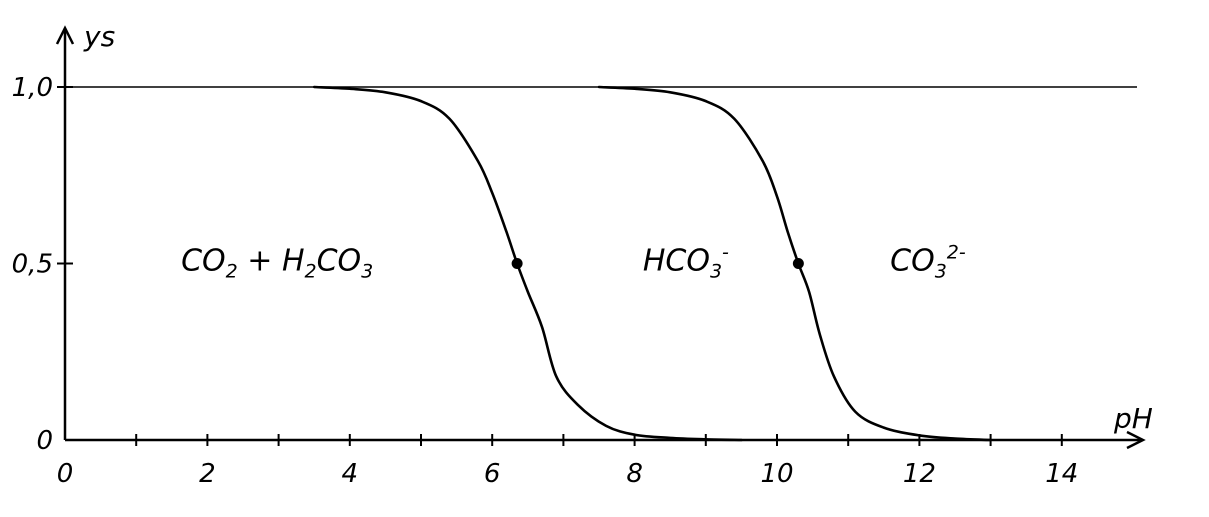 Image resolution: width=1209 pixels, height=517 pixels. What do you see at coordinates (99, 36) in the screenshot?
I see `y-axis-label: ys` at bounding box center [99, 36].